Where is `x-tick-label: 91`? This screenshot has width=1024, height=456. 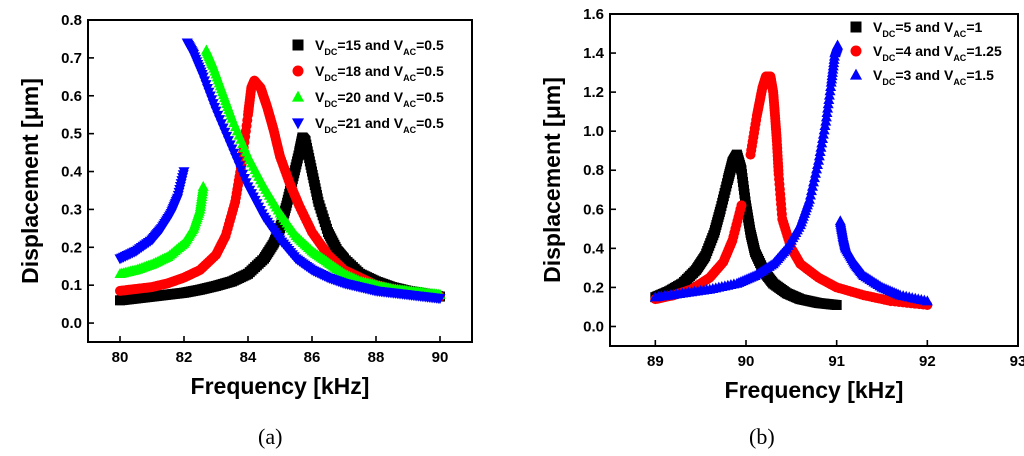 x-tick-label: 91 is located at coordinates (836, 361).